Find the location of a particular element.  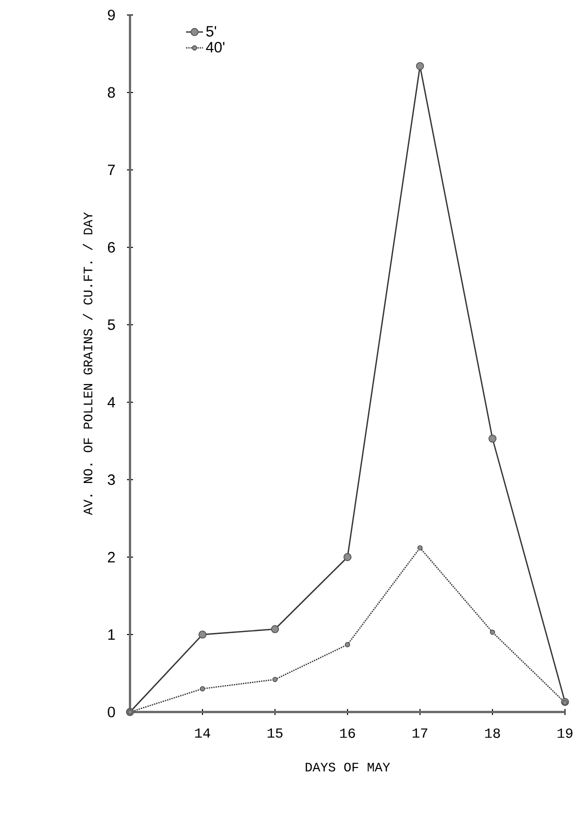

legend-label: 5' is located at coordinates (211, 31).